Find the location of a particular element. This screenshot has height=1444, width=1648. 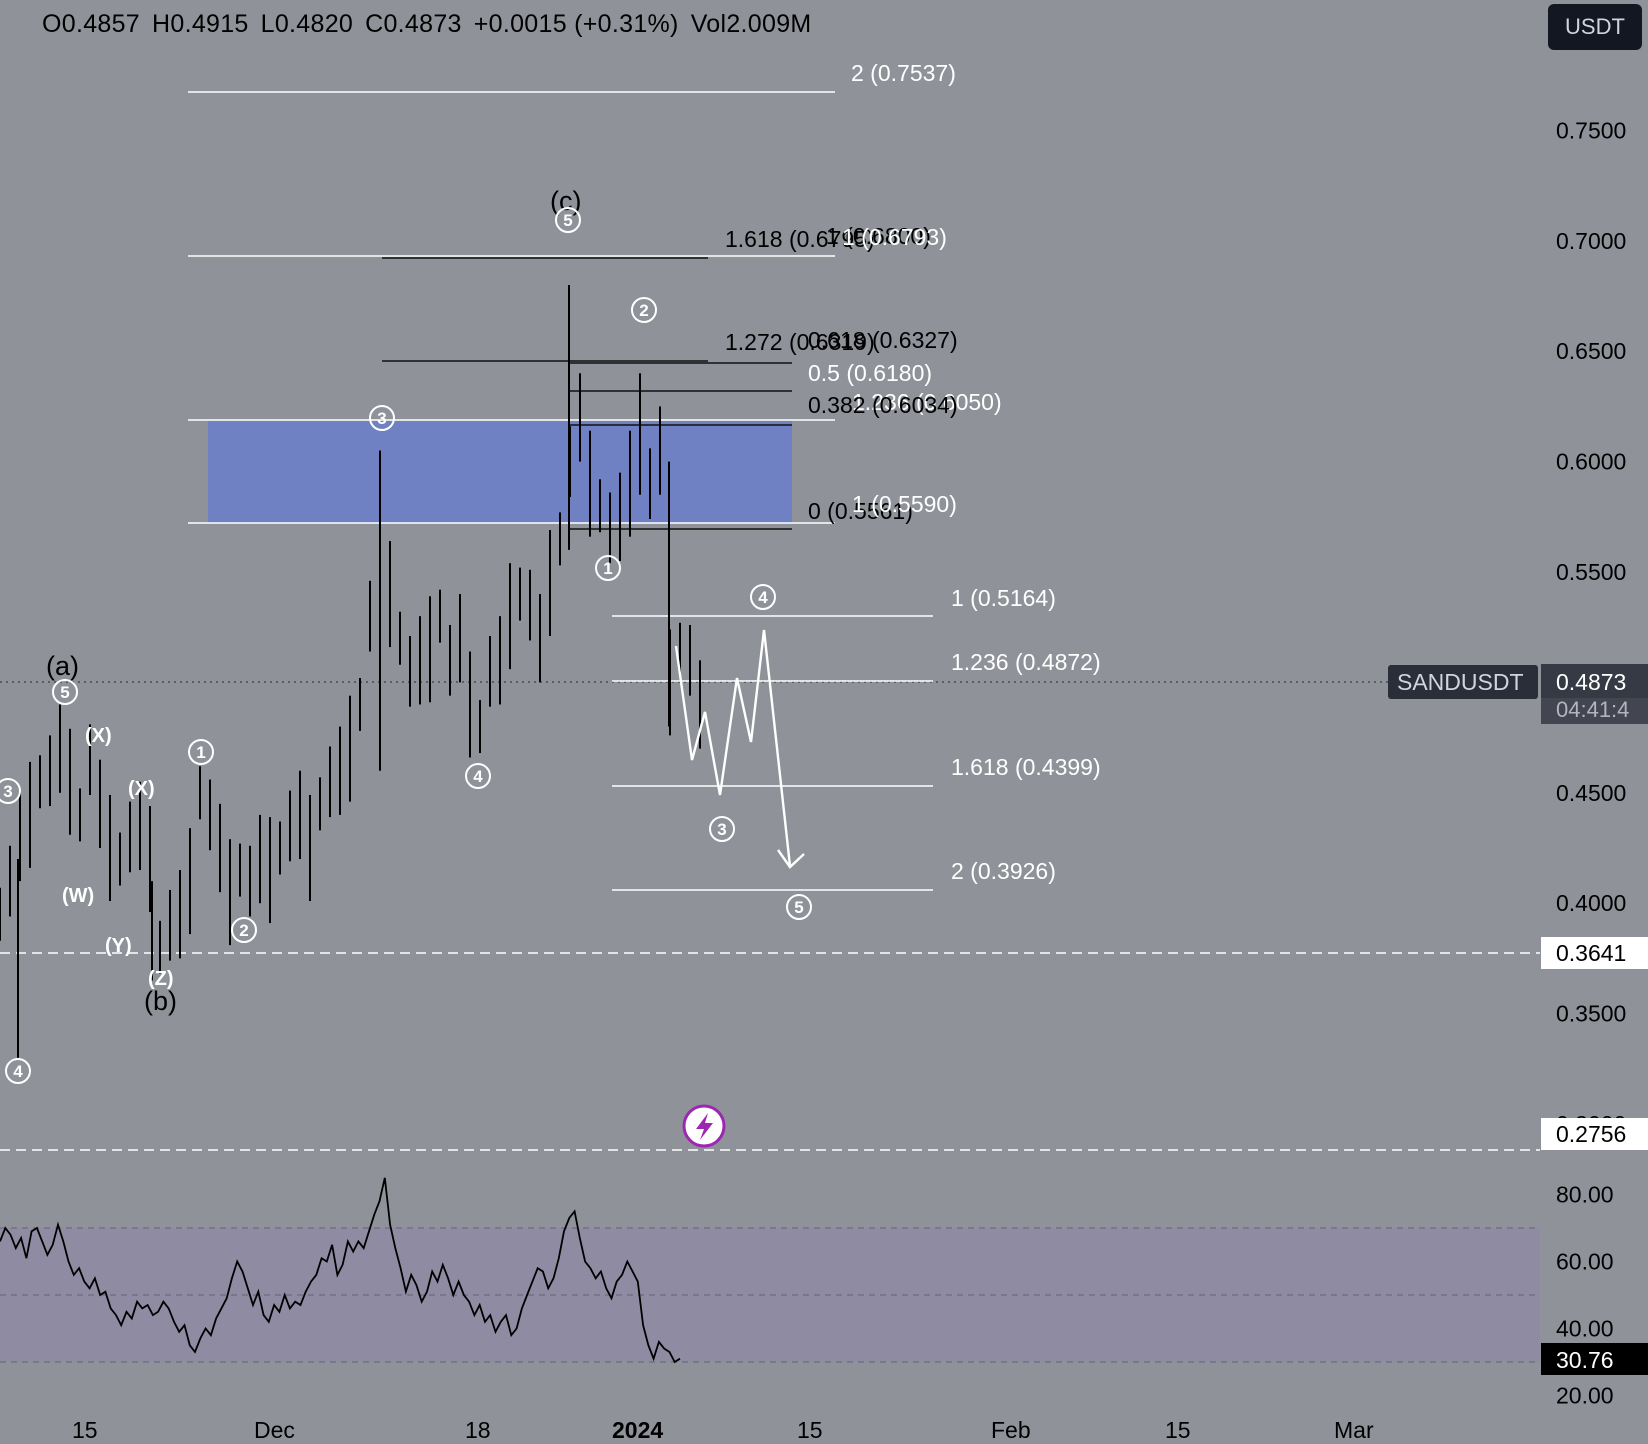

fib-label: 0 (0.5561) is located at coordinates (860, 511).